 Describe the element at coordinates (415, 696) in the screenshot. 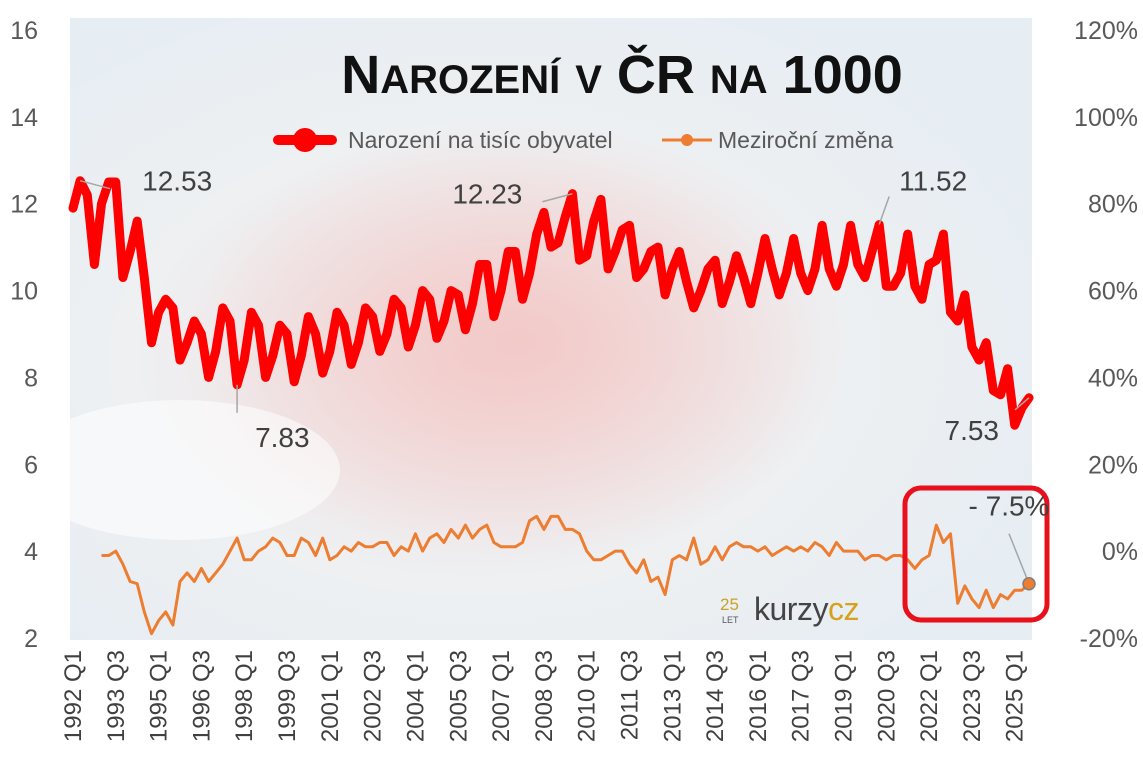

I see `x-tick-label: 2004 Q1` at that location.